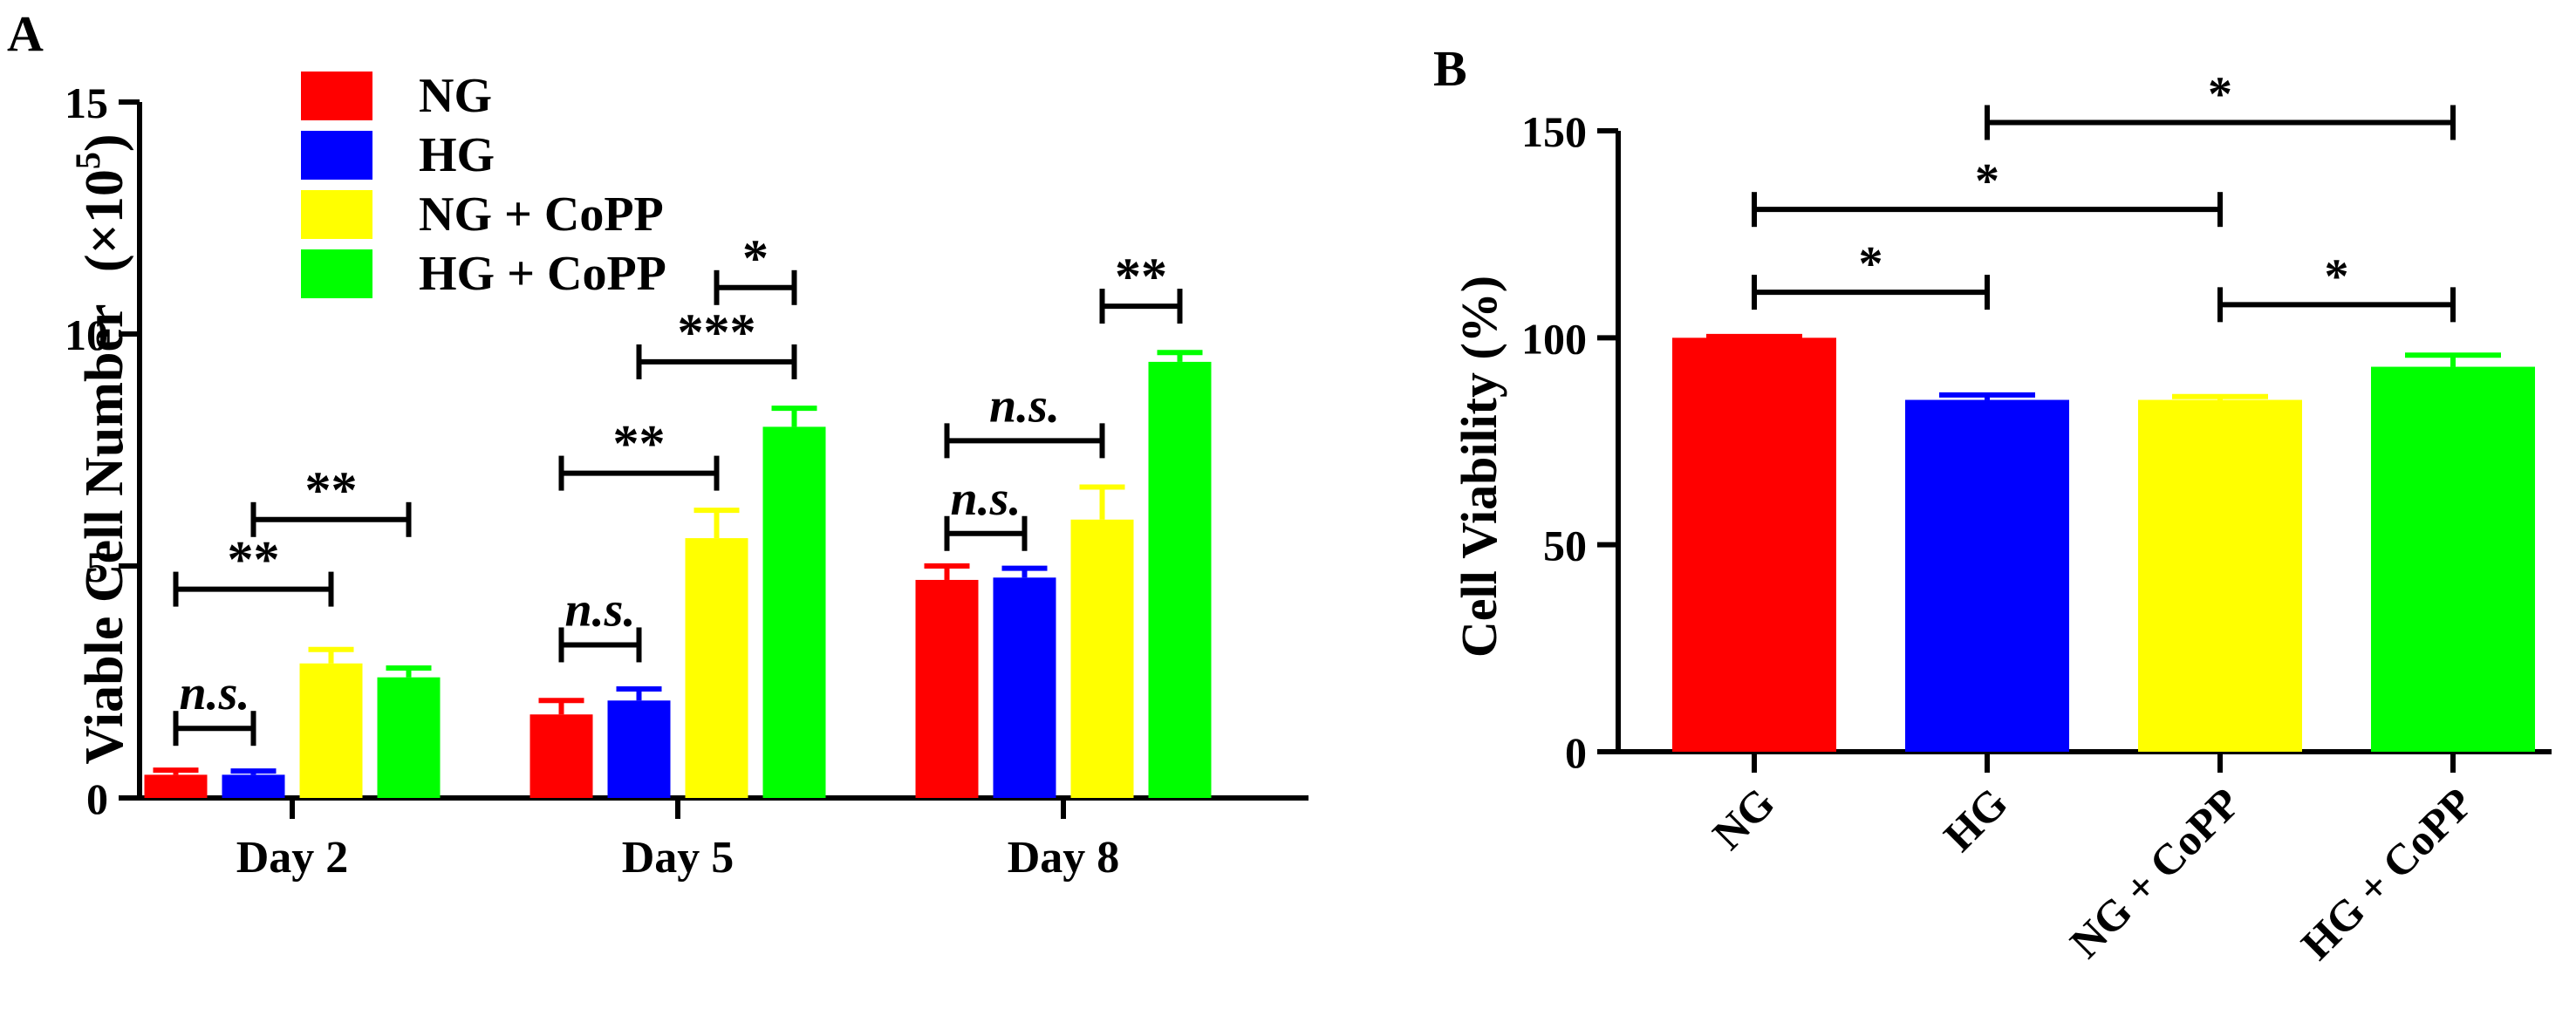 The image size is (2576, 1009). I want to click on panel-b-y-axis-label: Cell Viability (%), so click(1479, 467).